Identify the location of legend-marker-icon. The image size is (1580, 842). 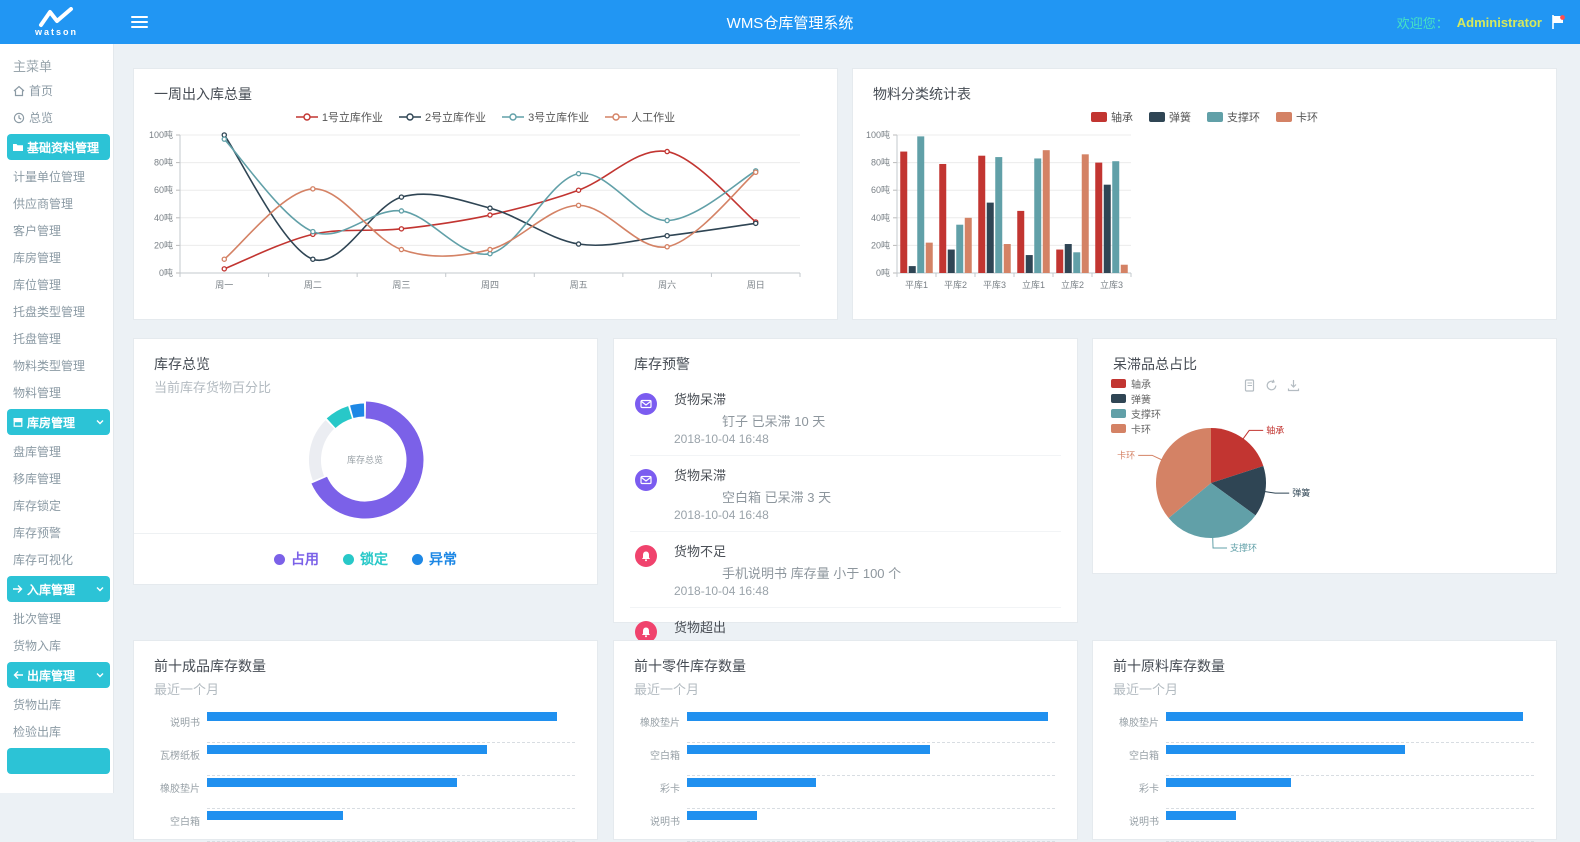
(1099, 117).